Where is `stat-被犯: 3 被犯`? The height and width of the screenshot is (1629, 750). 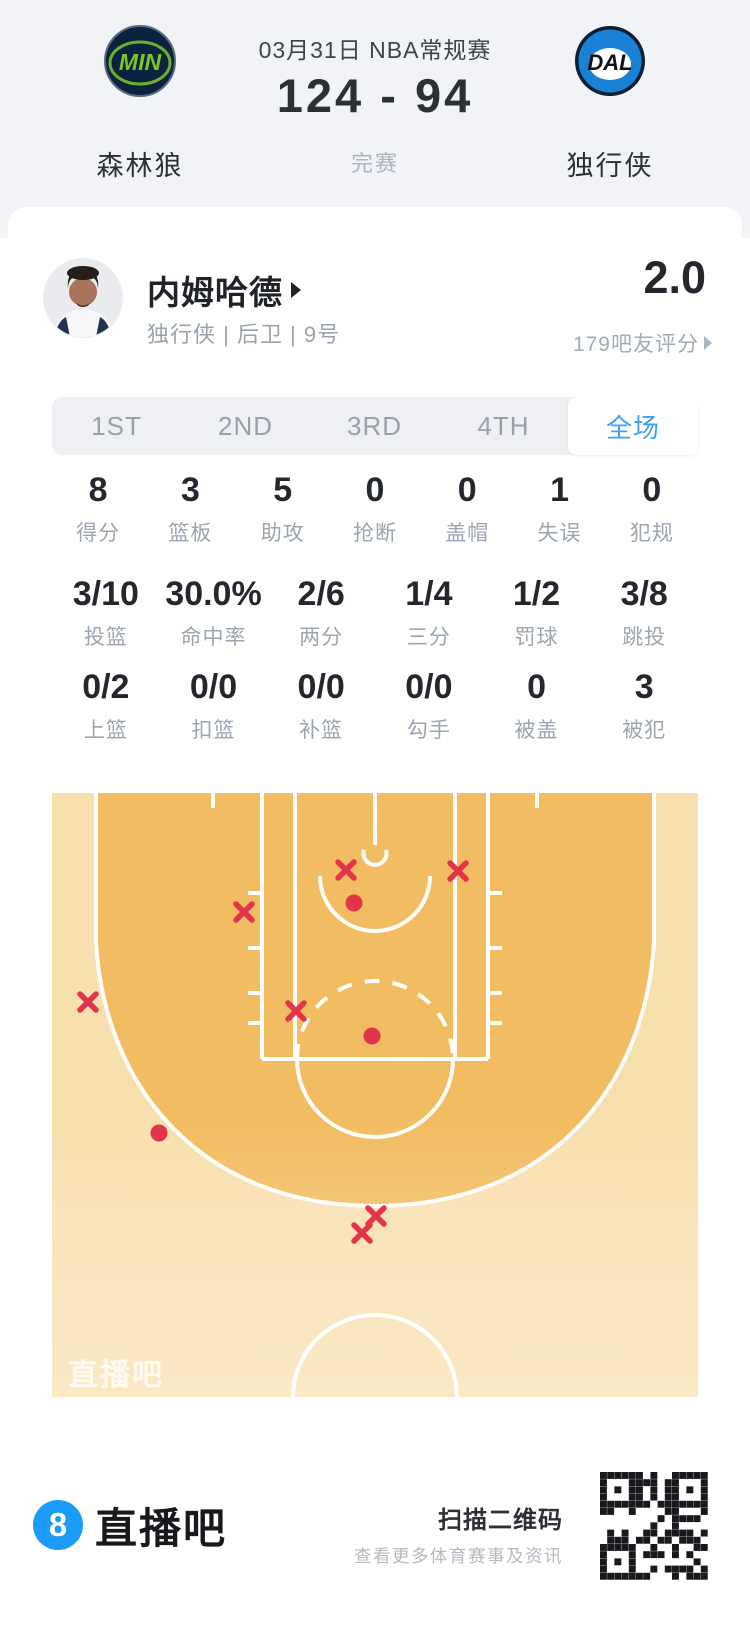 stat-被犯: 3 被犯 is located at coordinates (644, 706).